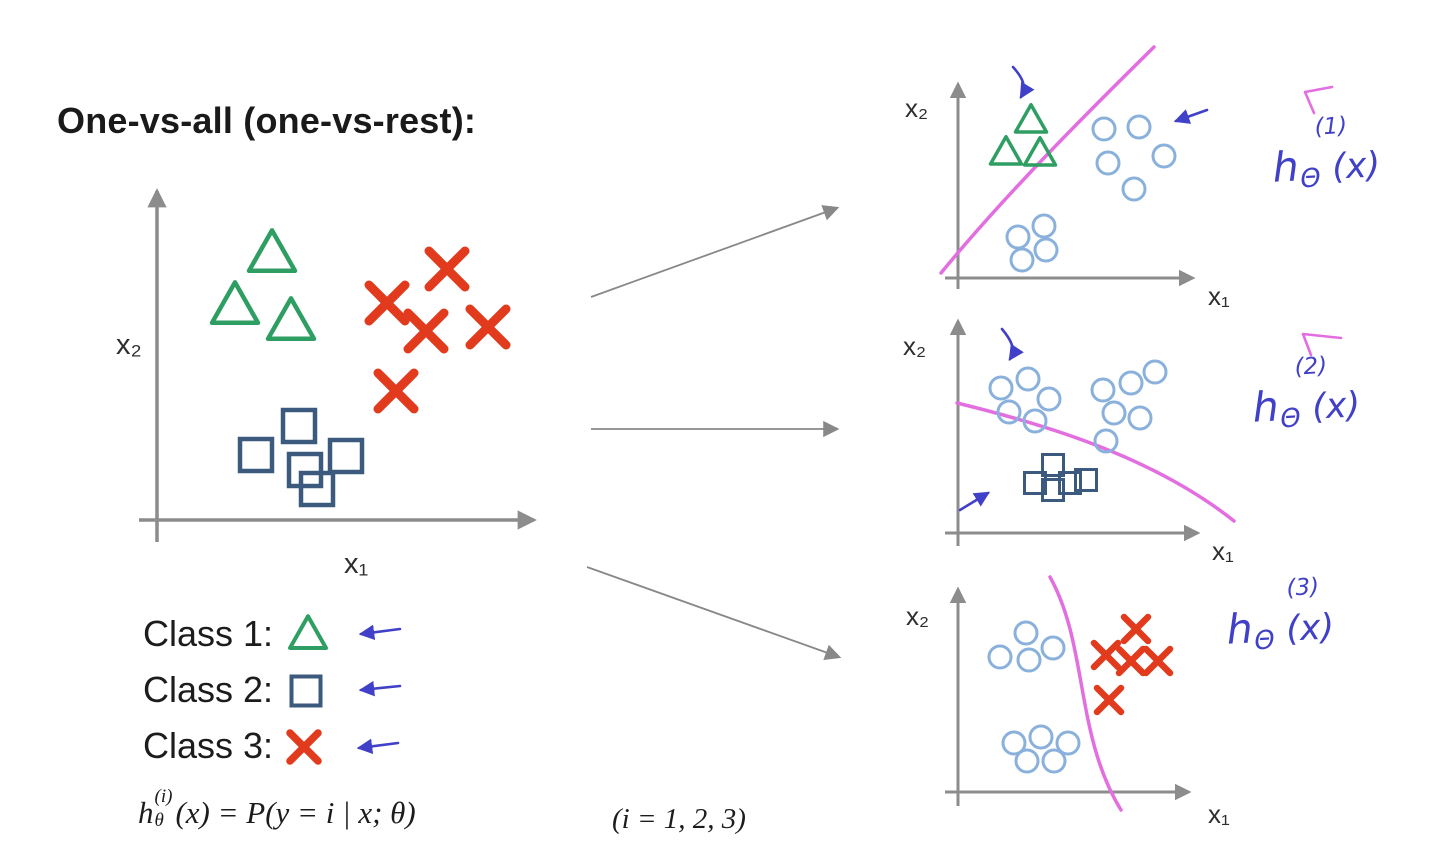 Image resolution: width=1440 pixels, height=862 pixels. Describe the element at coordinates (208, 633) in the screenshot. I see `legend-class-1-label: Class 1:` at that location.